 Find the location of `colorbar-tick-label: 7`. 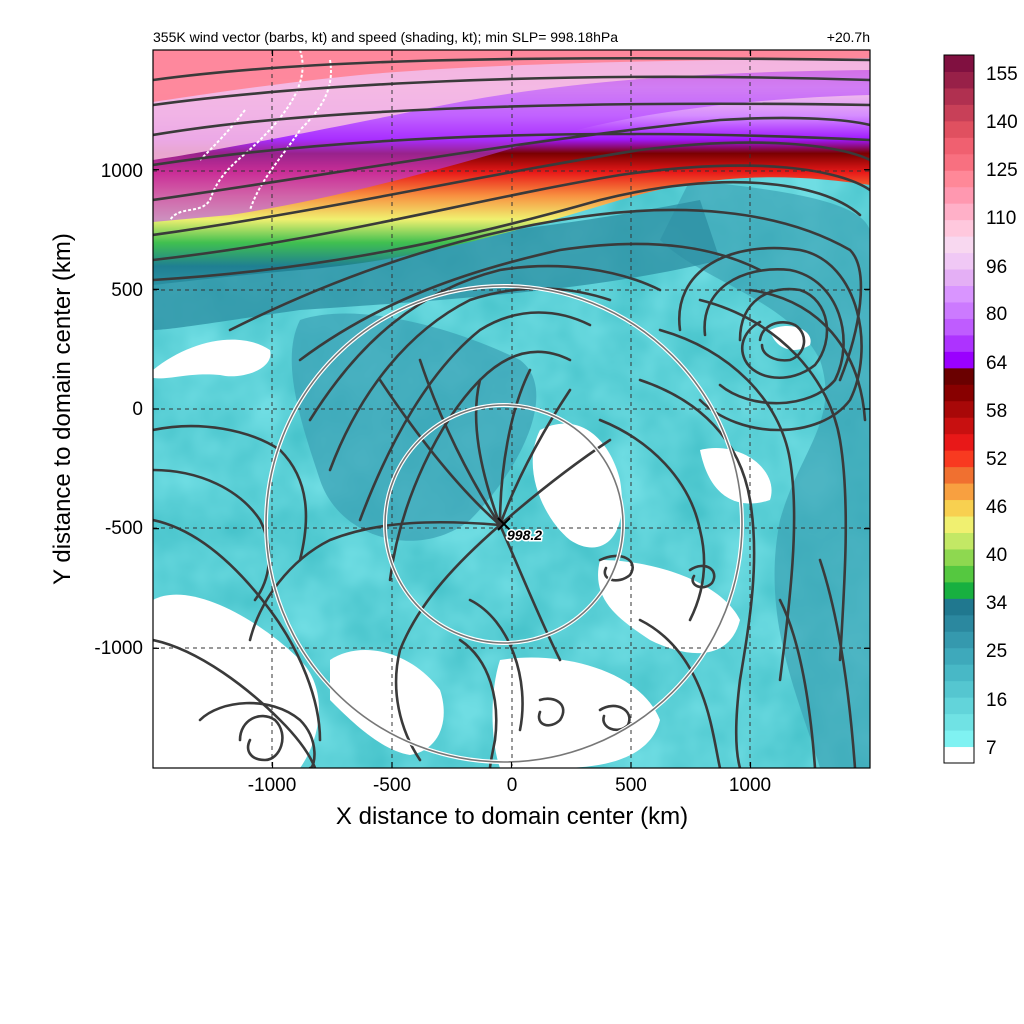

colorbar-tick-label: 7 is located at coordinates (991, 748).